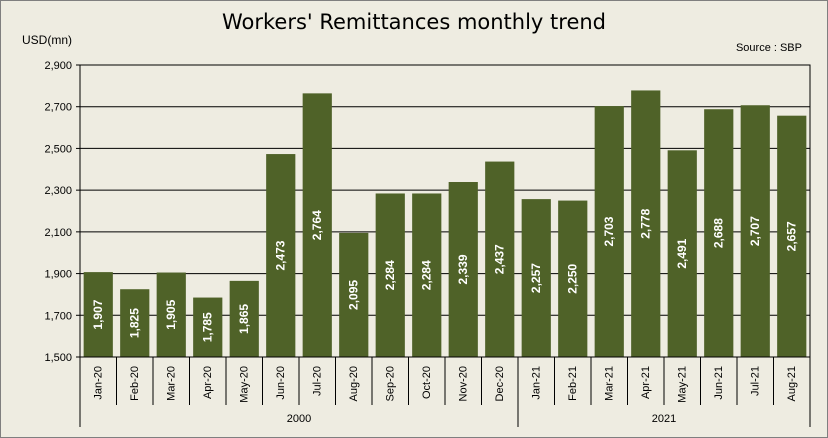  I want to click on x-tick-label: Mar-20, so click(171, 383).